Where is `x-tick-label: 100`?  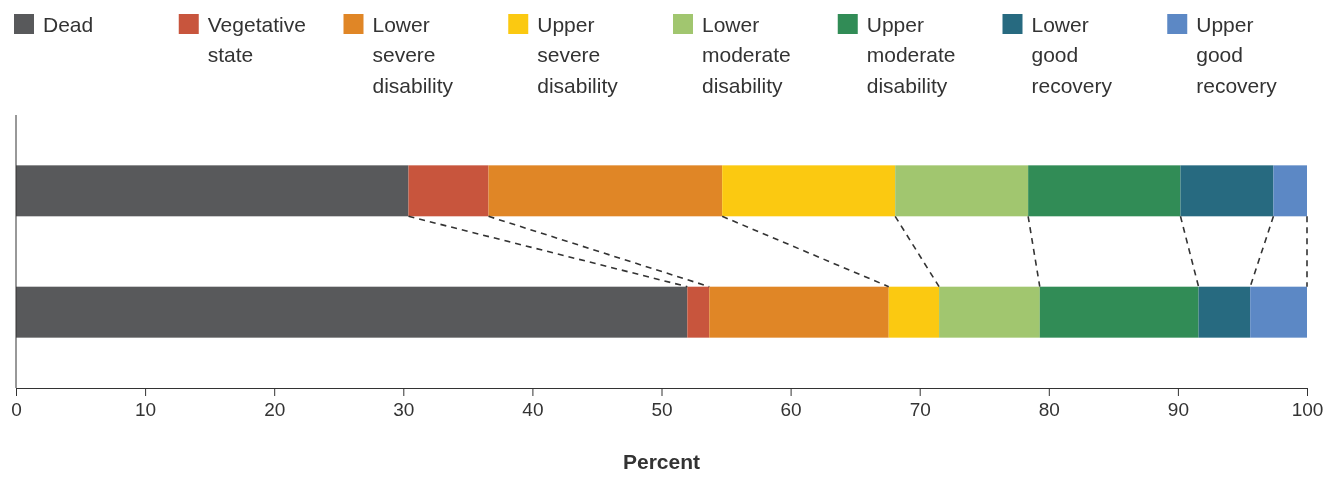 x-tick-label: 100 is located at coordinates (1307, 410).